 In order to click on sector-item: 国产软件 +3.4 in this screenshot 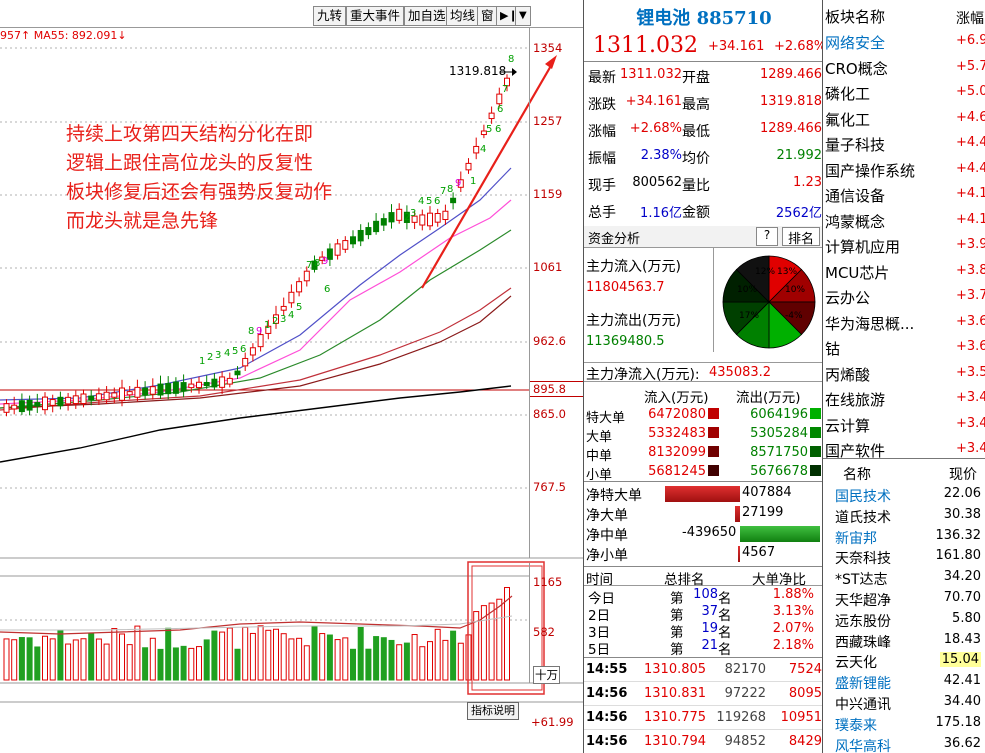, I will do `click(904, 449)`.